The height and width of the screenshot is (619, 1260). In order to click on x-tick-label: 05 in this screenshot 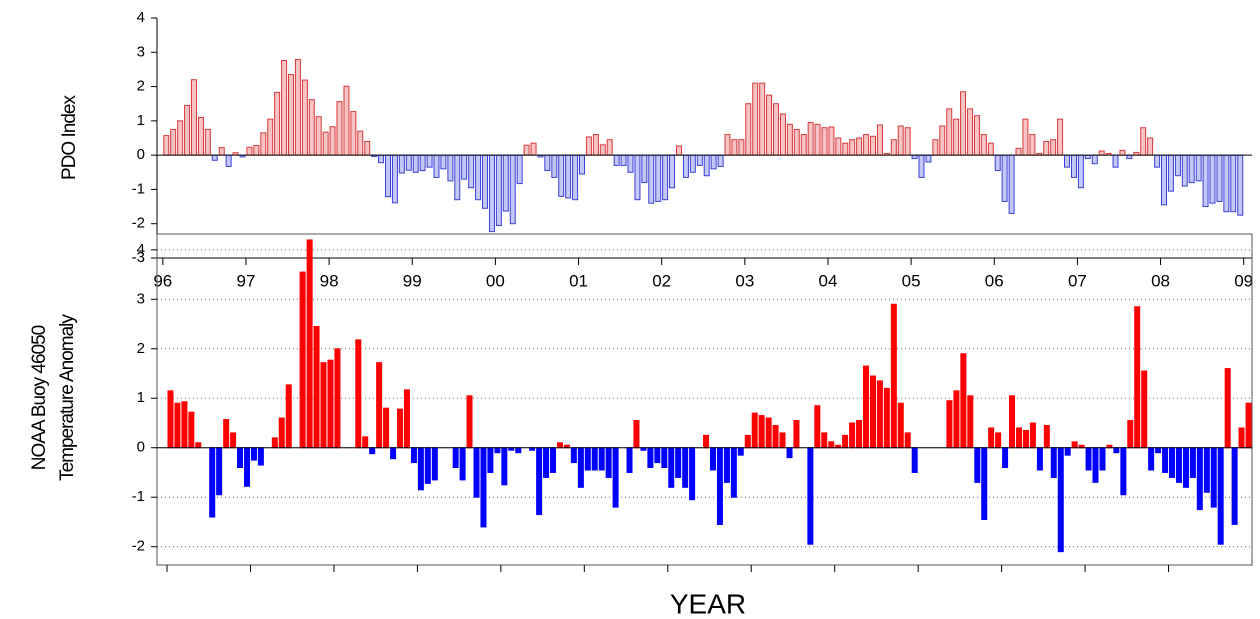, I will do `click(911, 280)`.